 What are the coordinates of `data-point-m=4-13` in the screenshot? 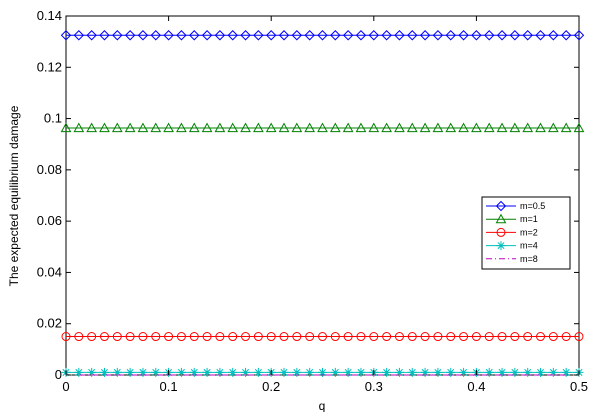 It's located at (233, 372).